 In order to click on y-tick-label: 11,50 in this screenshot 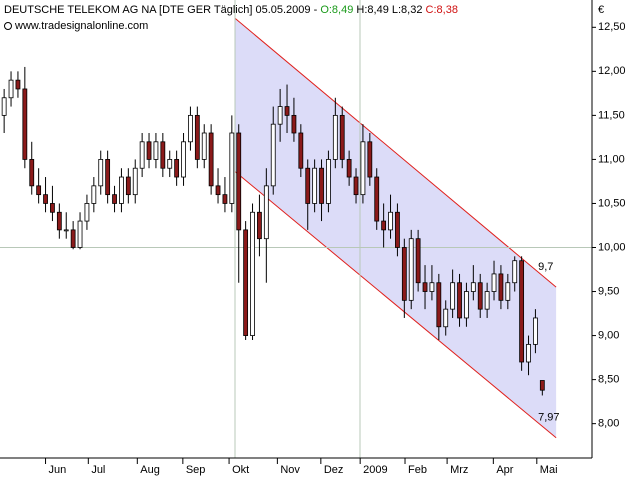, I will do `click(611, 115)`.